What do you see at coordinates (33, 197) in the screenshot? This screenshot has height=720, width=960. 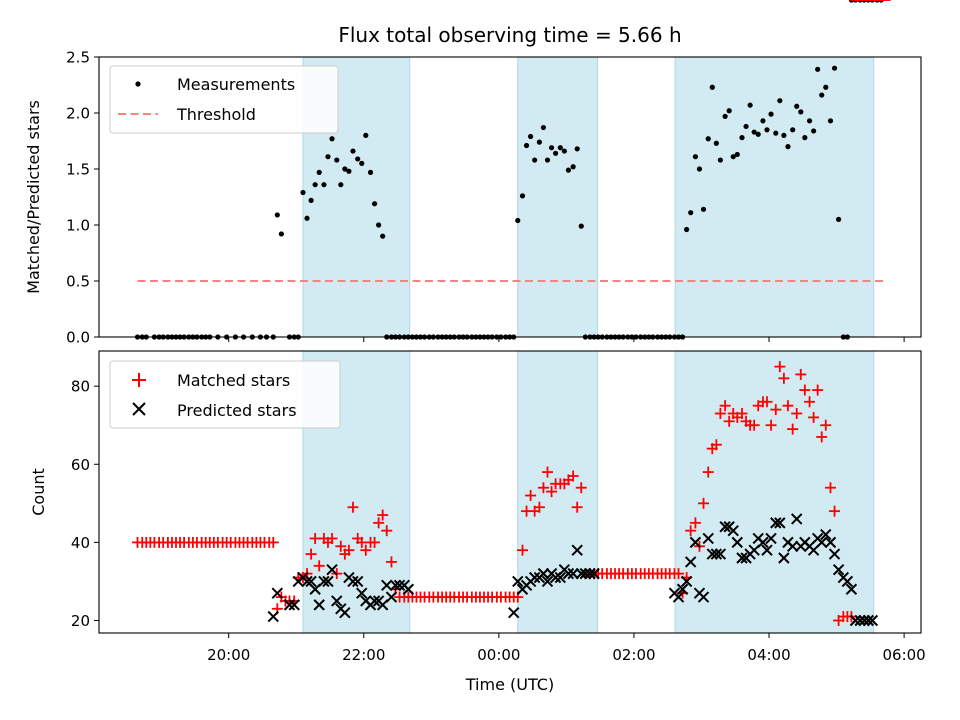 I see `top-y-axis-label: Matched/Predicted stars` at bounding box center [33, 197].